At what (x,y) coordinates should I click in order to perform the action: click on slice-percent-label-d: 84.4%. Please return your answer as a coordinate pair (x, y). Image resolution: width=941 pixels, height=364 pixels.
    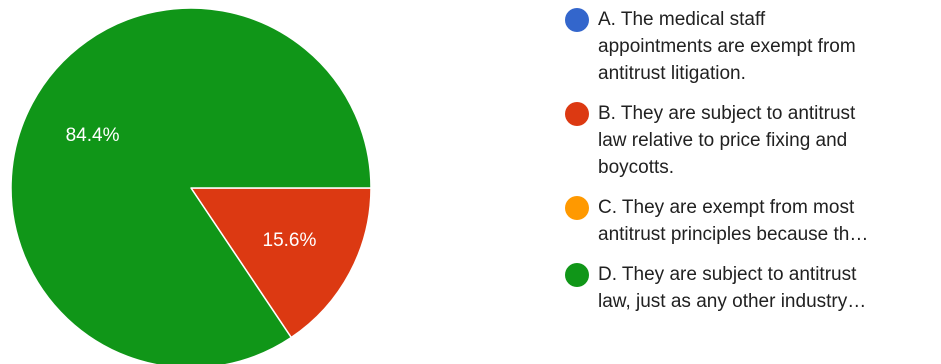
    Looking at the image, I should click on (93, 135).